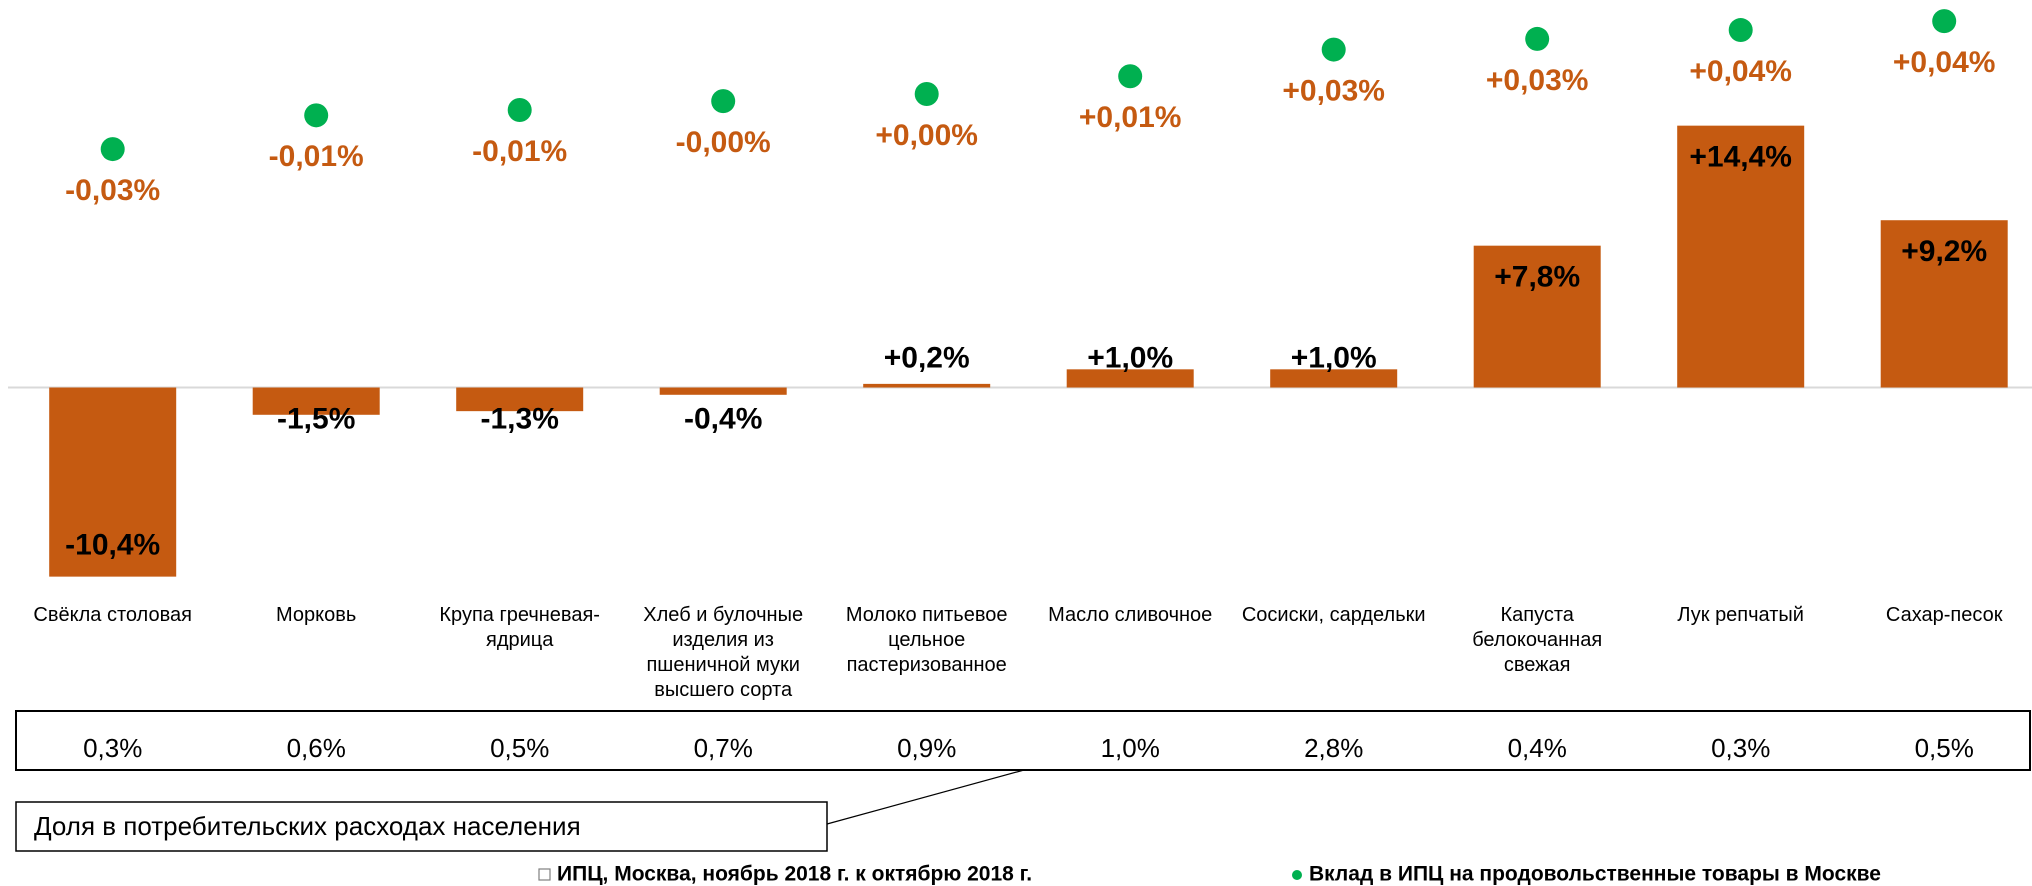  Describe the element at coordinates (1333, 615) in the screenshot. I see `category-label: Сосиски, сардельки` at that location.